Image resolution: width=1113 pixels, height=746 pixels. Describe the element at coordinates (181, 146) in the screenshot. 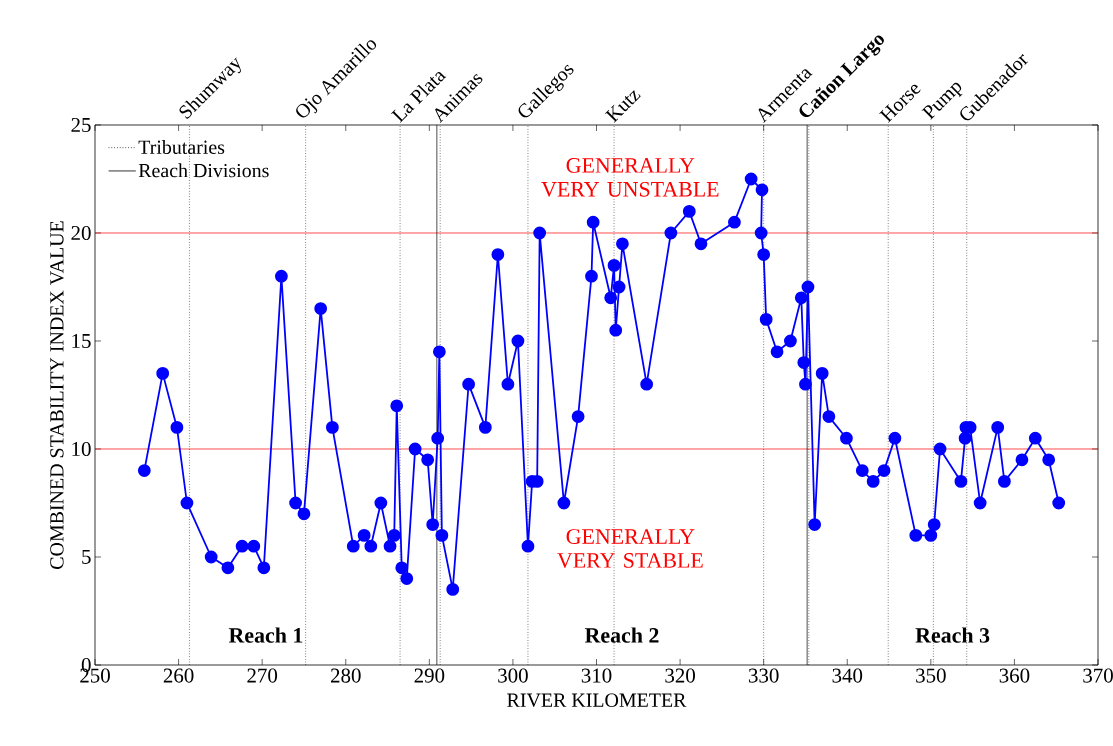

I see `annotation: Tributaries` at that location.